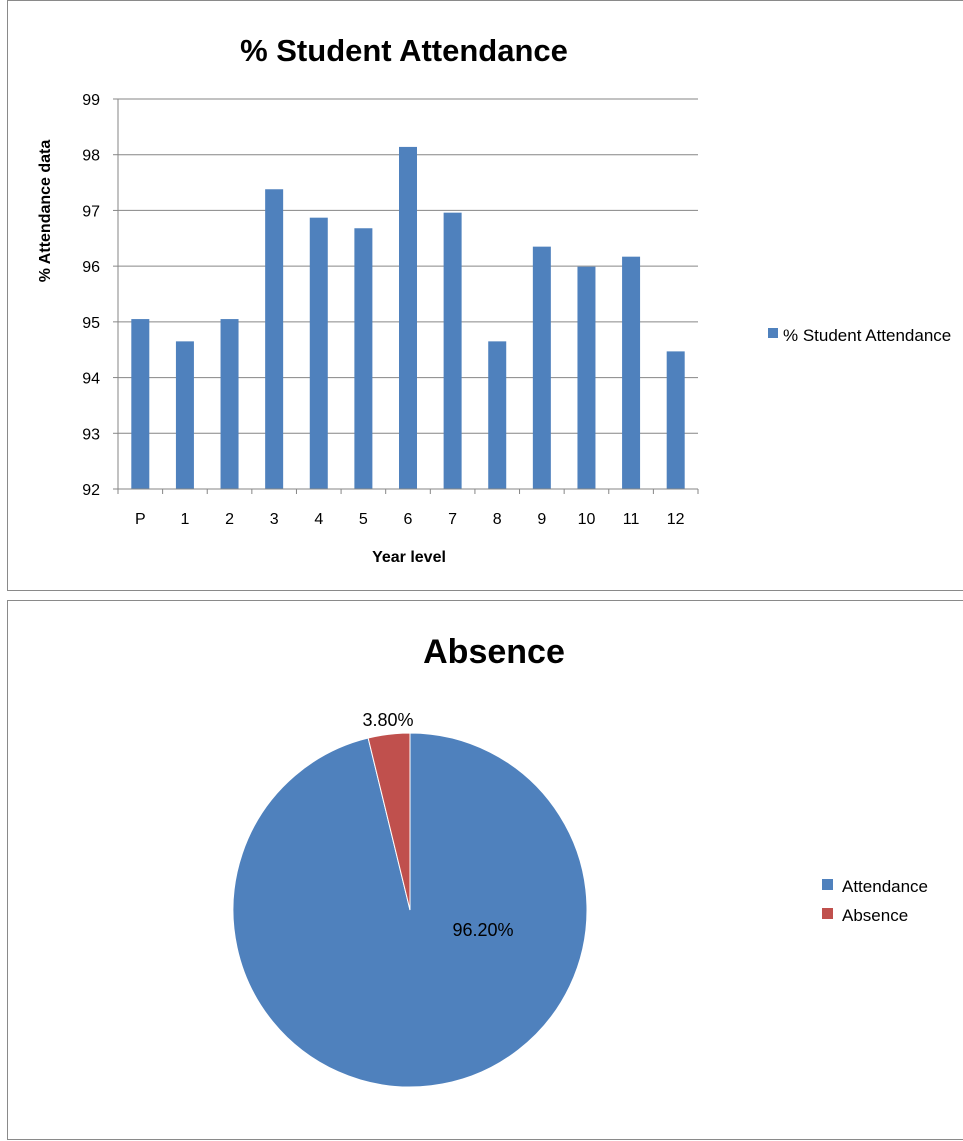 This screenshot has width=963, height=1141. I want to click on x-tick-label: 1, so click(184, 519).